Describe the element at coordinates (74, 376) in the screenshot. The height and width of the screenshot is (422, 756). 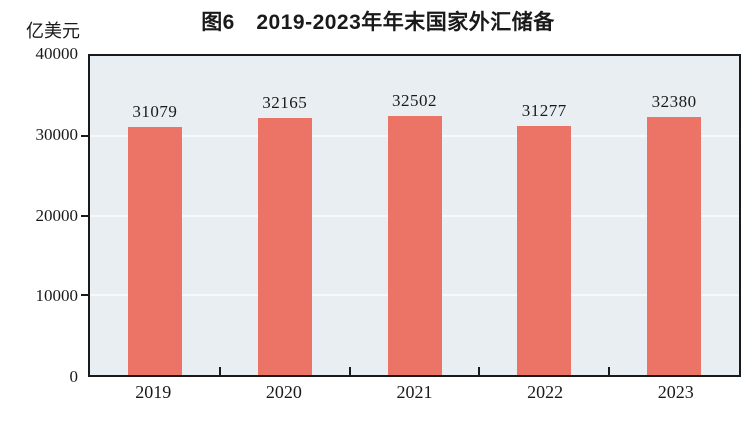
I see `y-tick-label: 0` at that location.